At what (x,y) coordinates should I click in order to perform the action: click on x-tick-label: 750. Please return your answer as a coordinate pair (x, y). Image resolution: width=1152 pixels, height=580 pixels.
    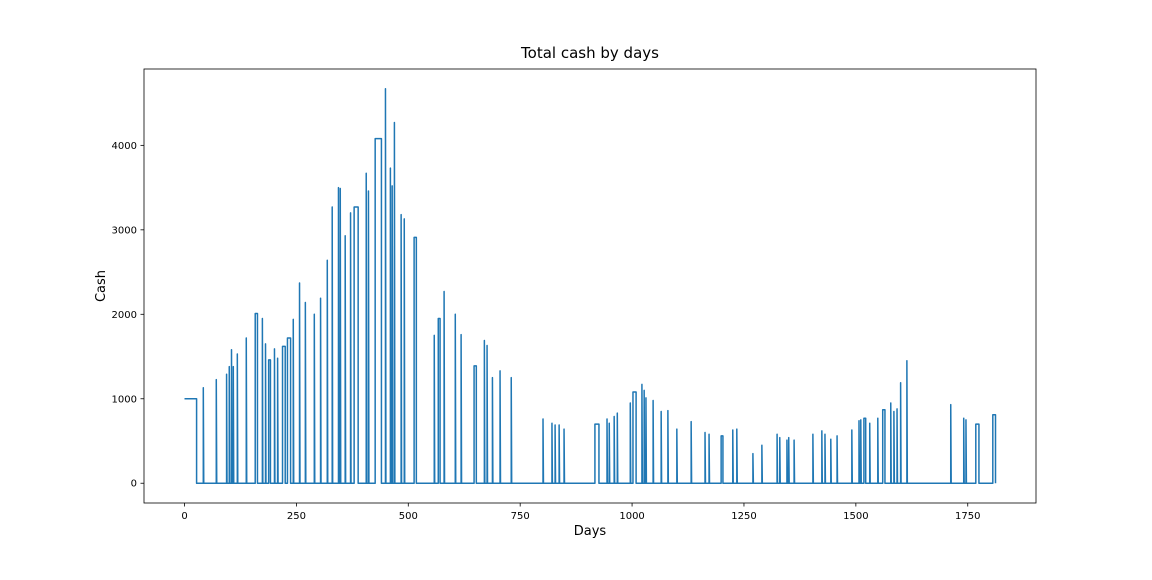
    Looking at the image, I should click on (520, 516).